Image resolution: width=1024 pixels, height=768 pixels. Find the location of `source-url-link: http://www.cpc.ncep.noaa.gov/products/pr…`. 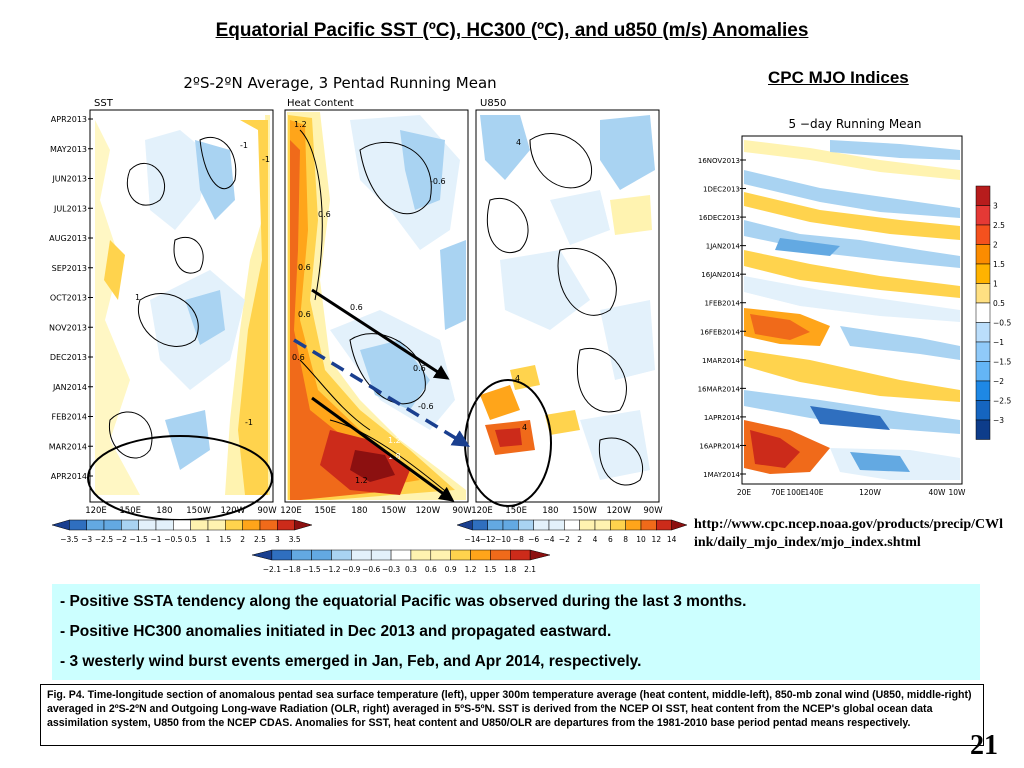

source-url-link: http://www.cpc.ncep.noaa.gov/products/pr… is located at coordinates (849, 533).